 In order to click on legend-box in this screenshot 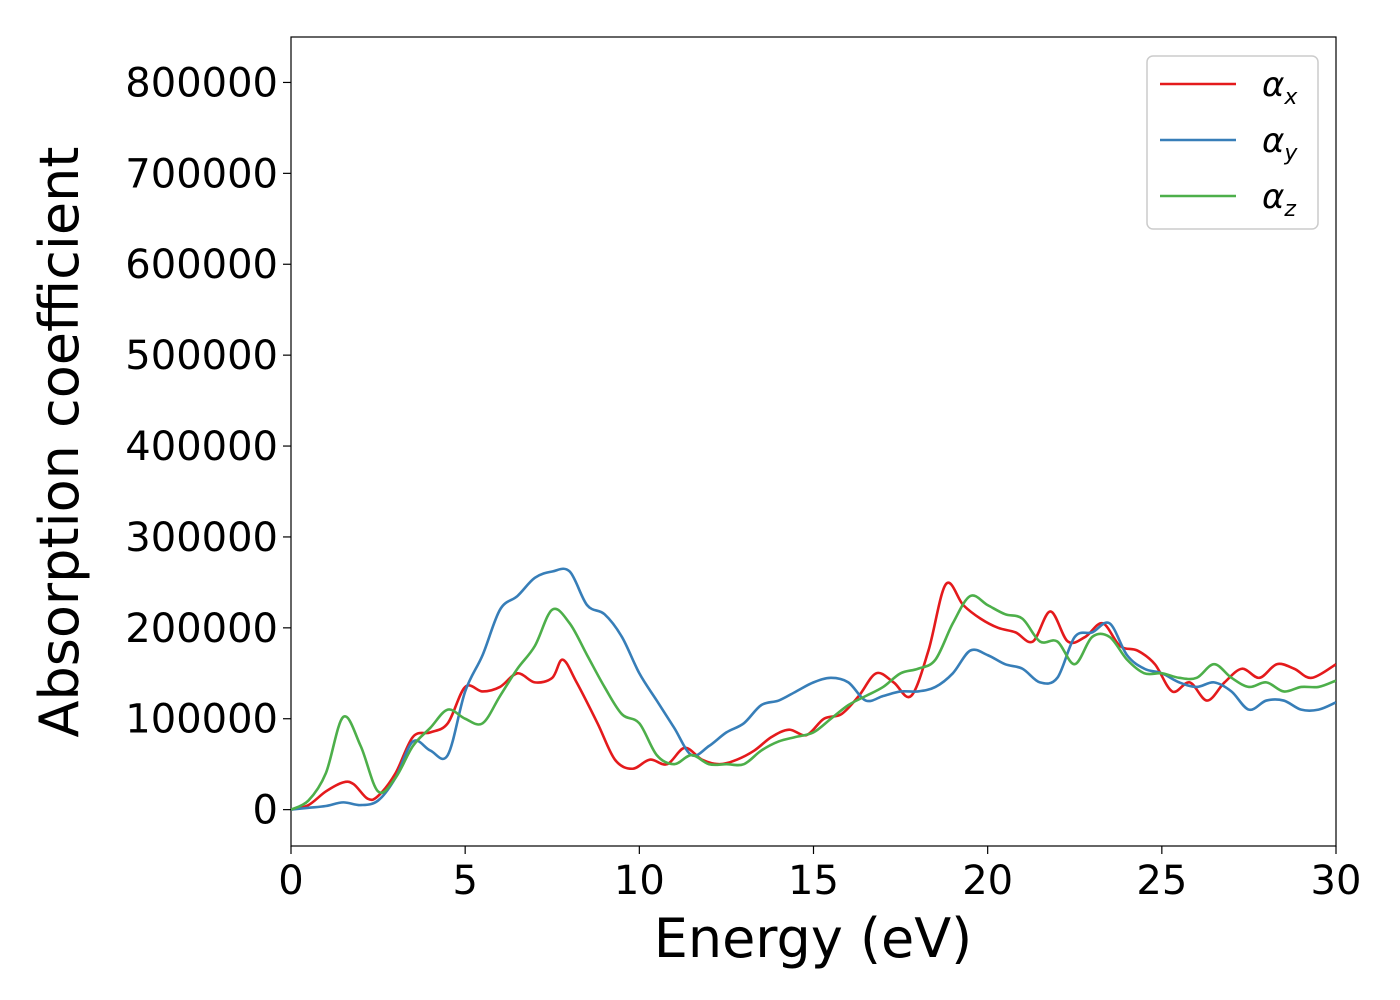, I will do `click(1232, 142)`.